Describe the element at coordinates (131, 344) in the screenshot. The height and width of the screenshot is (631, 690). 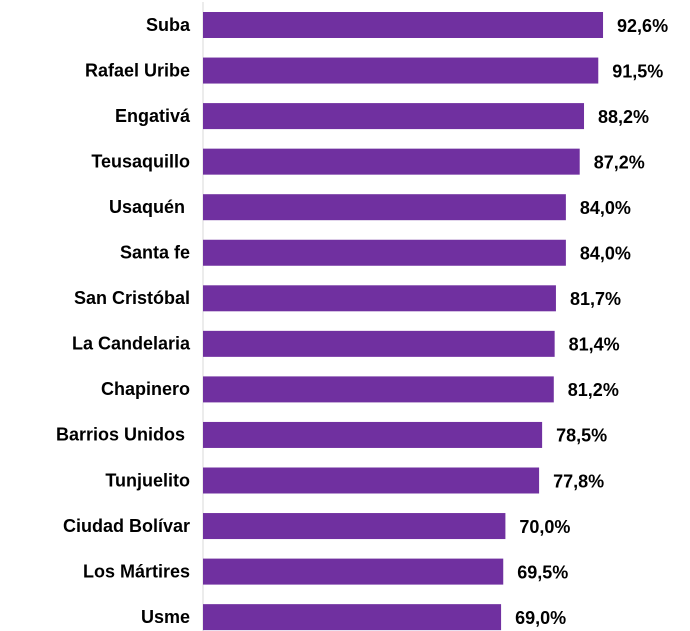
I see `category-label: La Candelaria` at that location.